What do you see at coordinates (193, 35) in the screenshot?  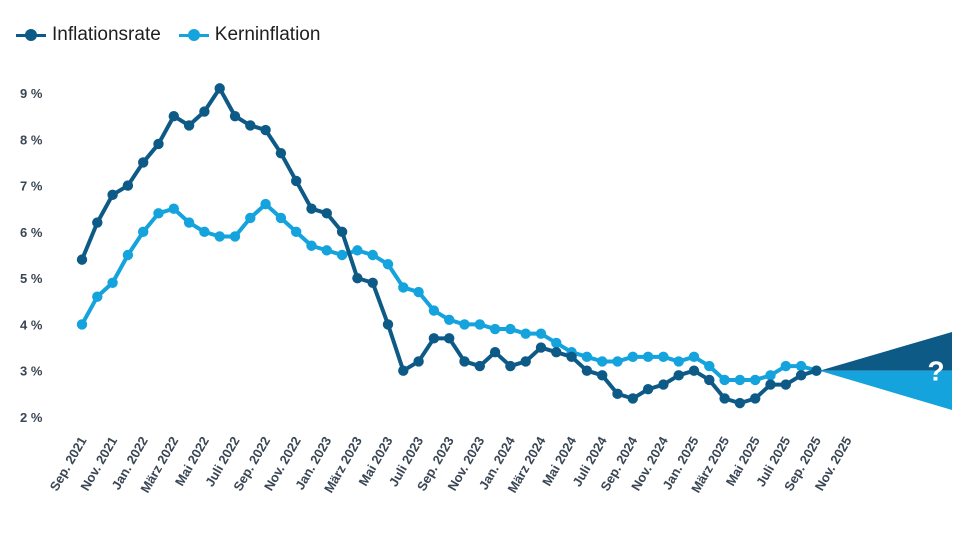 I see `legend-swatch-kerninflation` at bounding box center [193, 35].